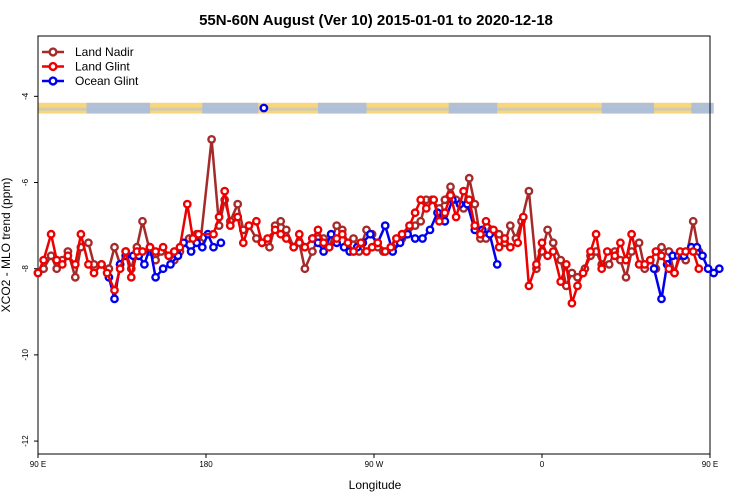 The width and height of the screenshot is (750, 500). What do you see at coordinates (25, 182) in the screenshot?
I see `y-tick-label: -6` at bounding box center [25, 182].